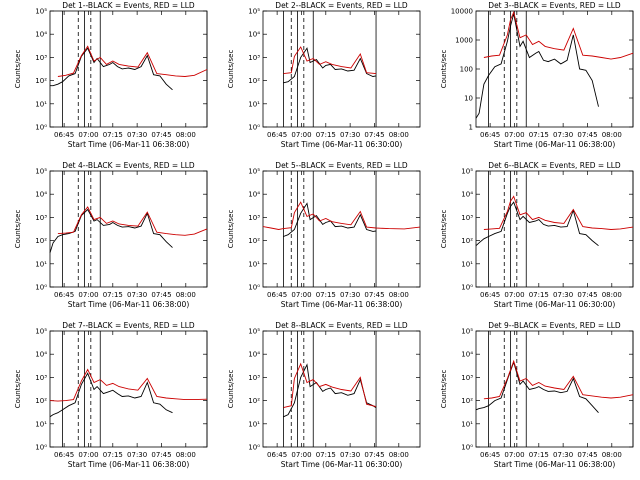 The image size is (640, 480). Describe the element at coordinates (466, 70) in the screenshot. I see `y-tick-label: 100` at that location.